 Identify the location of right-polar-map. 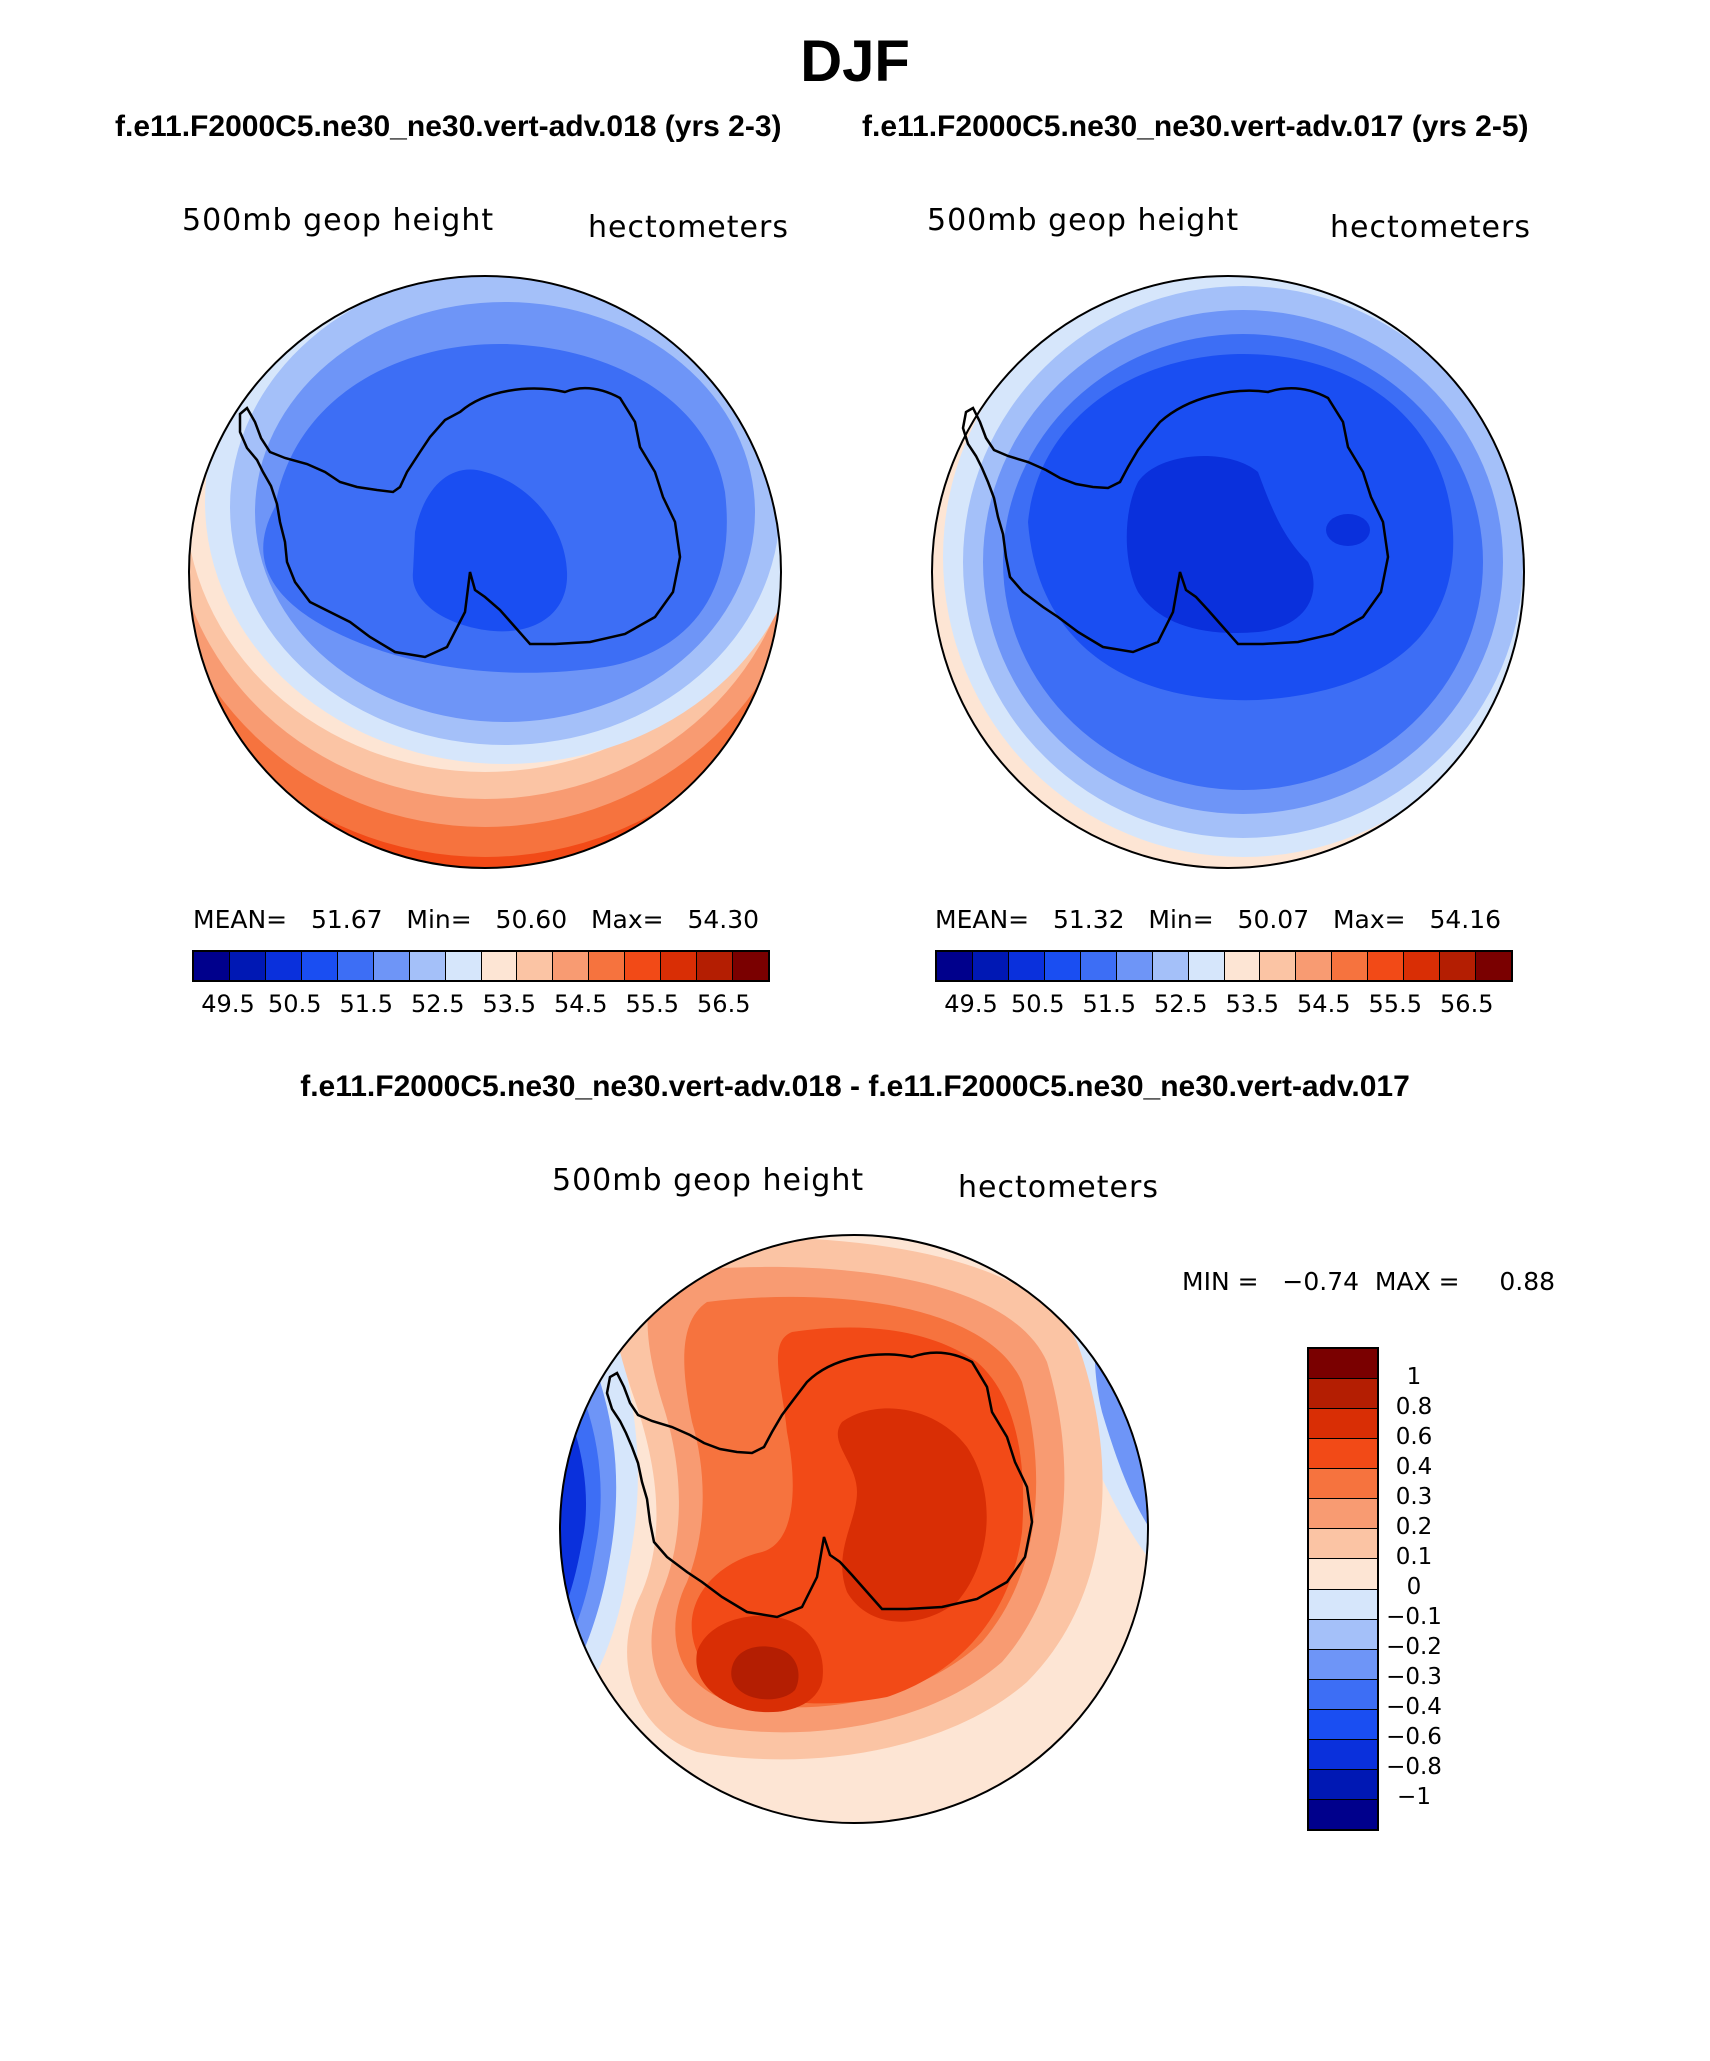
(1228, 572).